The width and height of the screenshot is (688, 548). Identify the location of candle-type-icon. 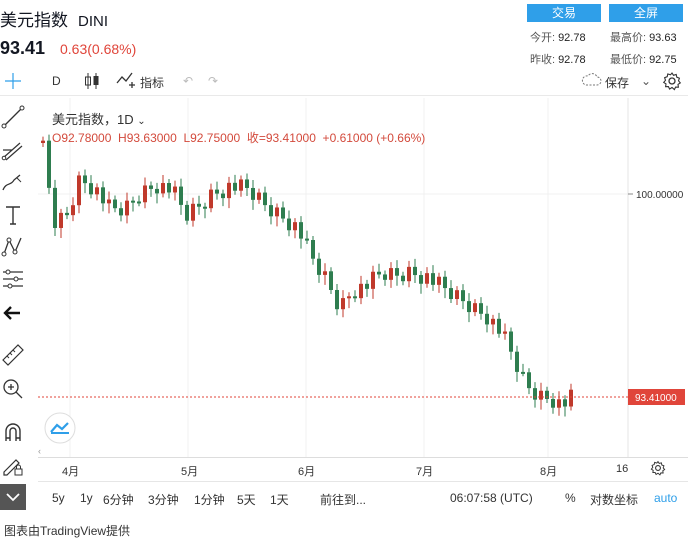
(92, 82).